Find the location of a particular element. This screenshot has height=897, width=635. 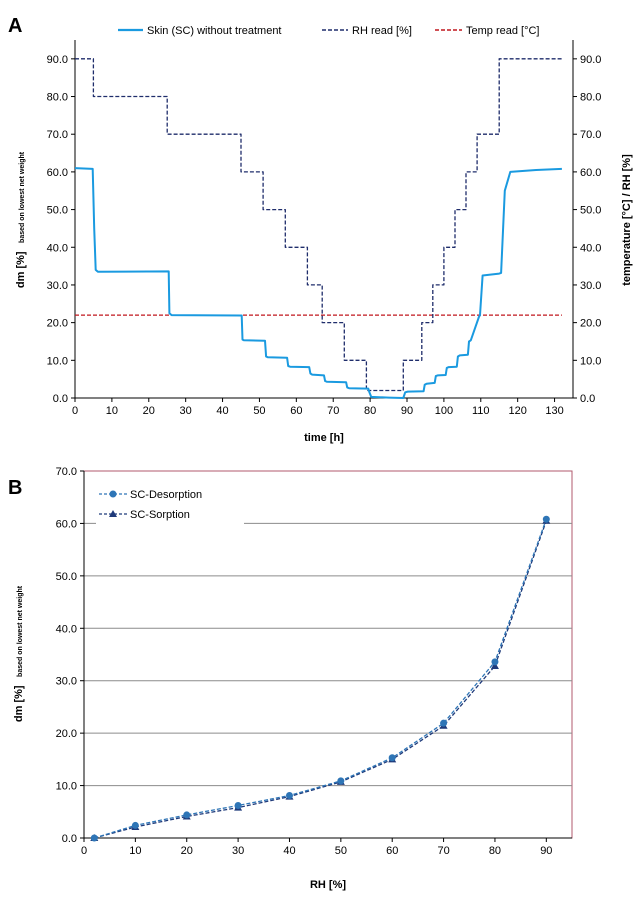

panel-a-x-tick-label: 80 is located at coordinates (370, 411).